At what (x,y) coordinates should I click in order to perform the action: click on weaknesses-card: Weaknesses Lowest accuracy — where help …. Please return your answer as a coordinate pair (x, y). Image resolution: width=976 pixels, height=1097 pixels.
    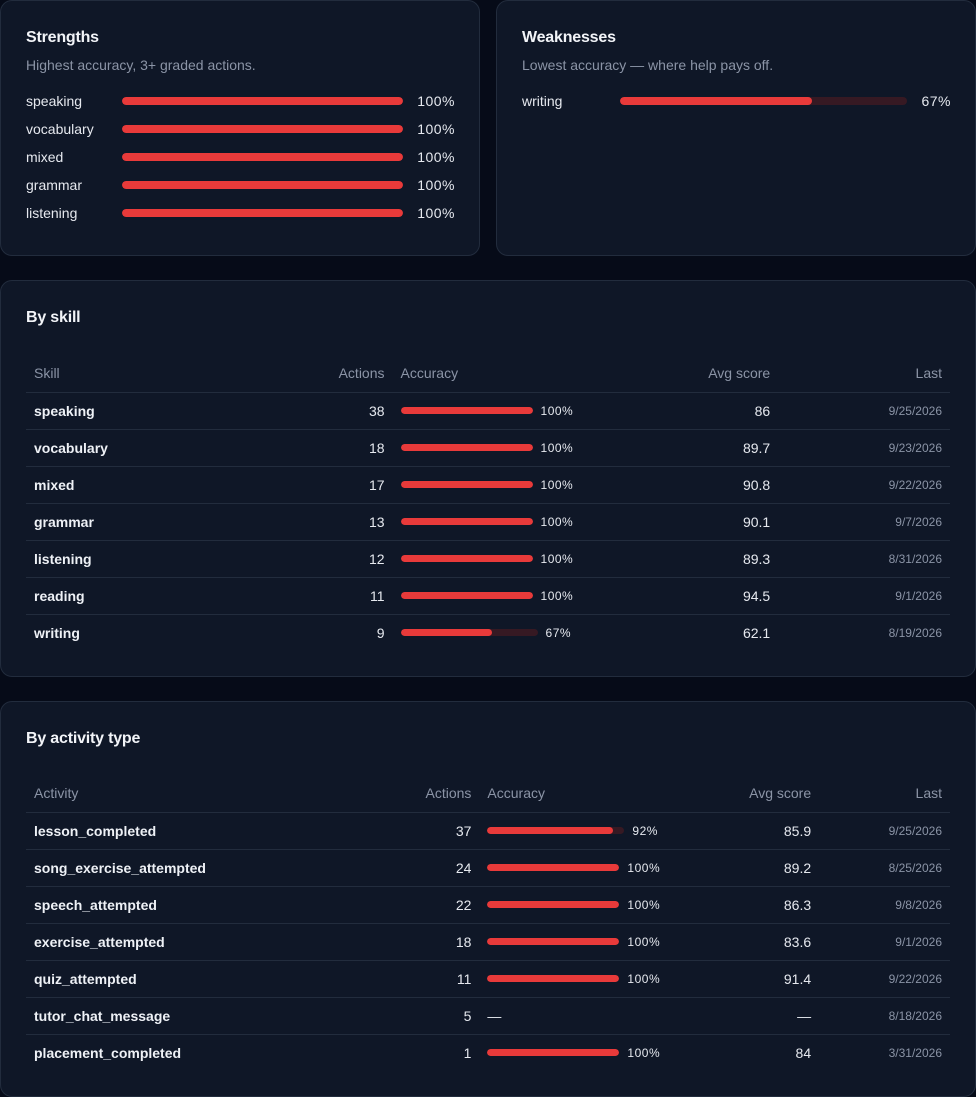
    Looking at the image, I should click on (736, 128).